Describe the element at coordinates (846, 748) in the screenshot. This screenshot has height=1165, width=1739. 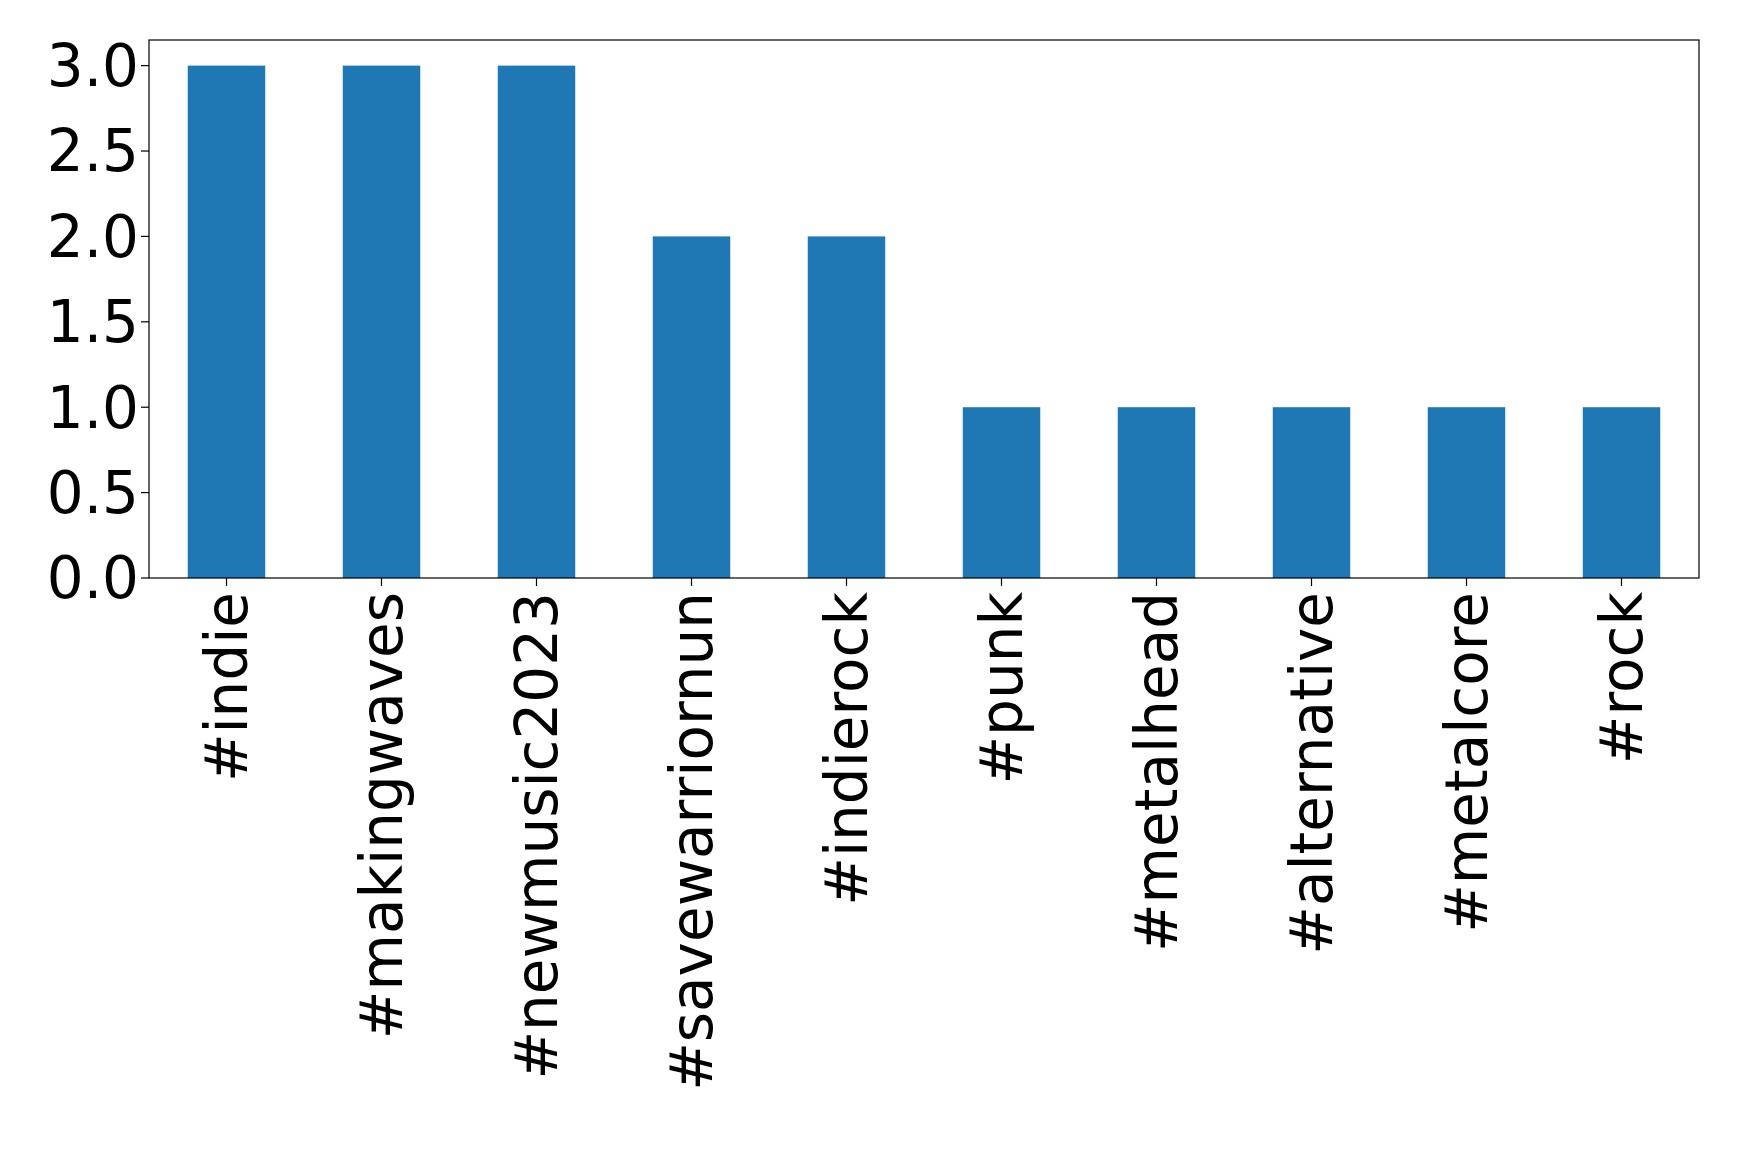
I see `x-tick-label: #indierock` at that location.